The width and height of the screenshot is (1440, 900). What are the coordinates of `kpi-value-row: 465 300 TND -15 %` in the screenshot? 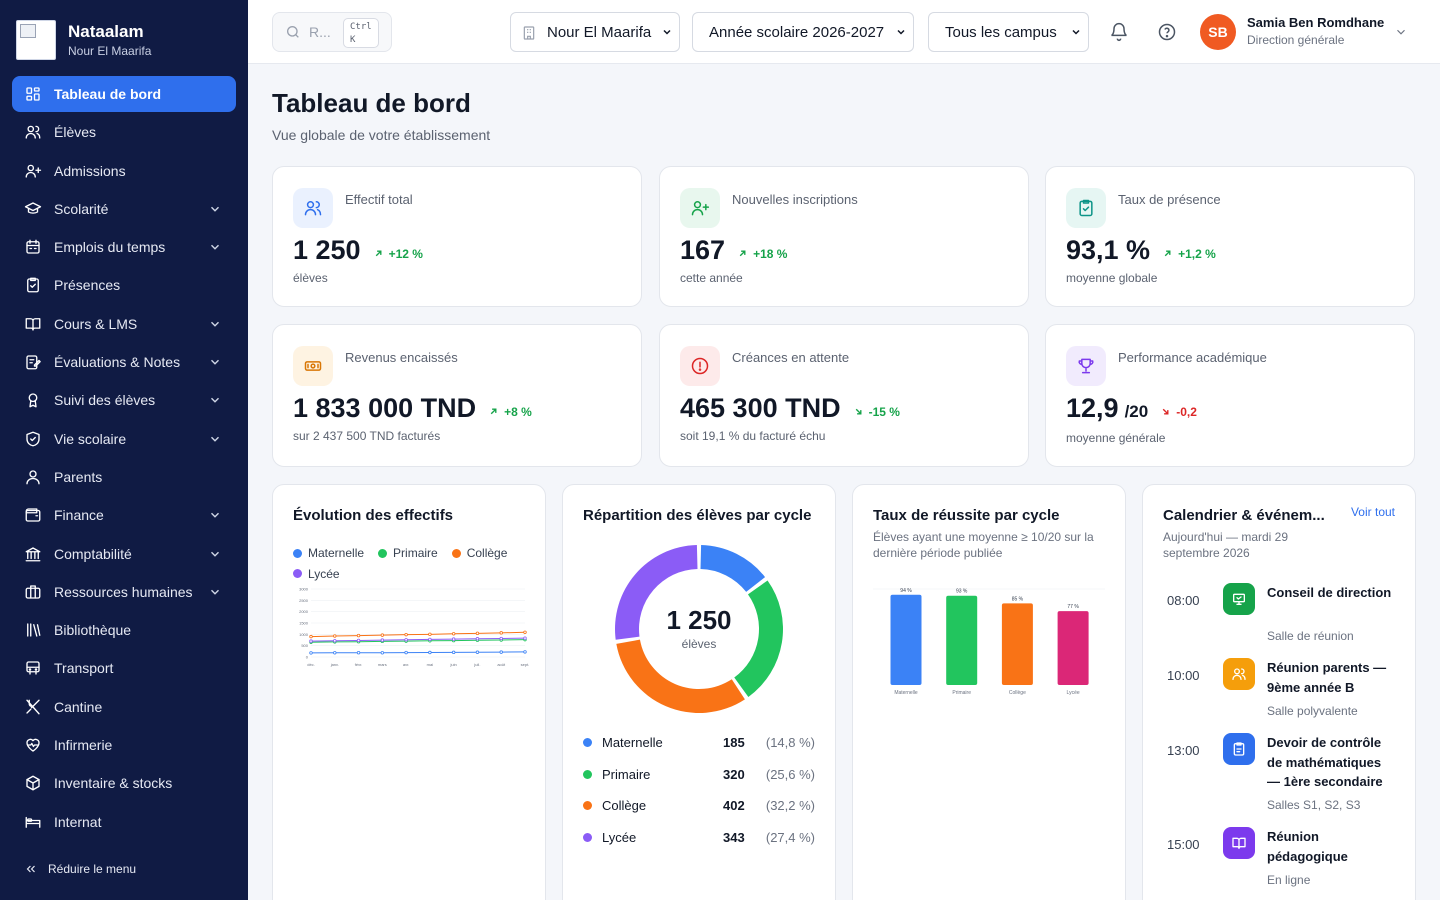 It's located at (790, 408).